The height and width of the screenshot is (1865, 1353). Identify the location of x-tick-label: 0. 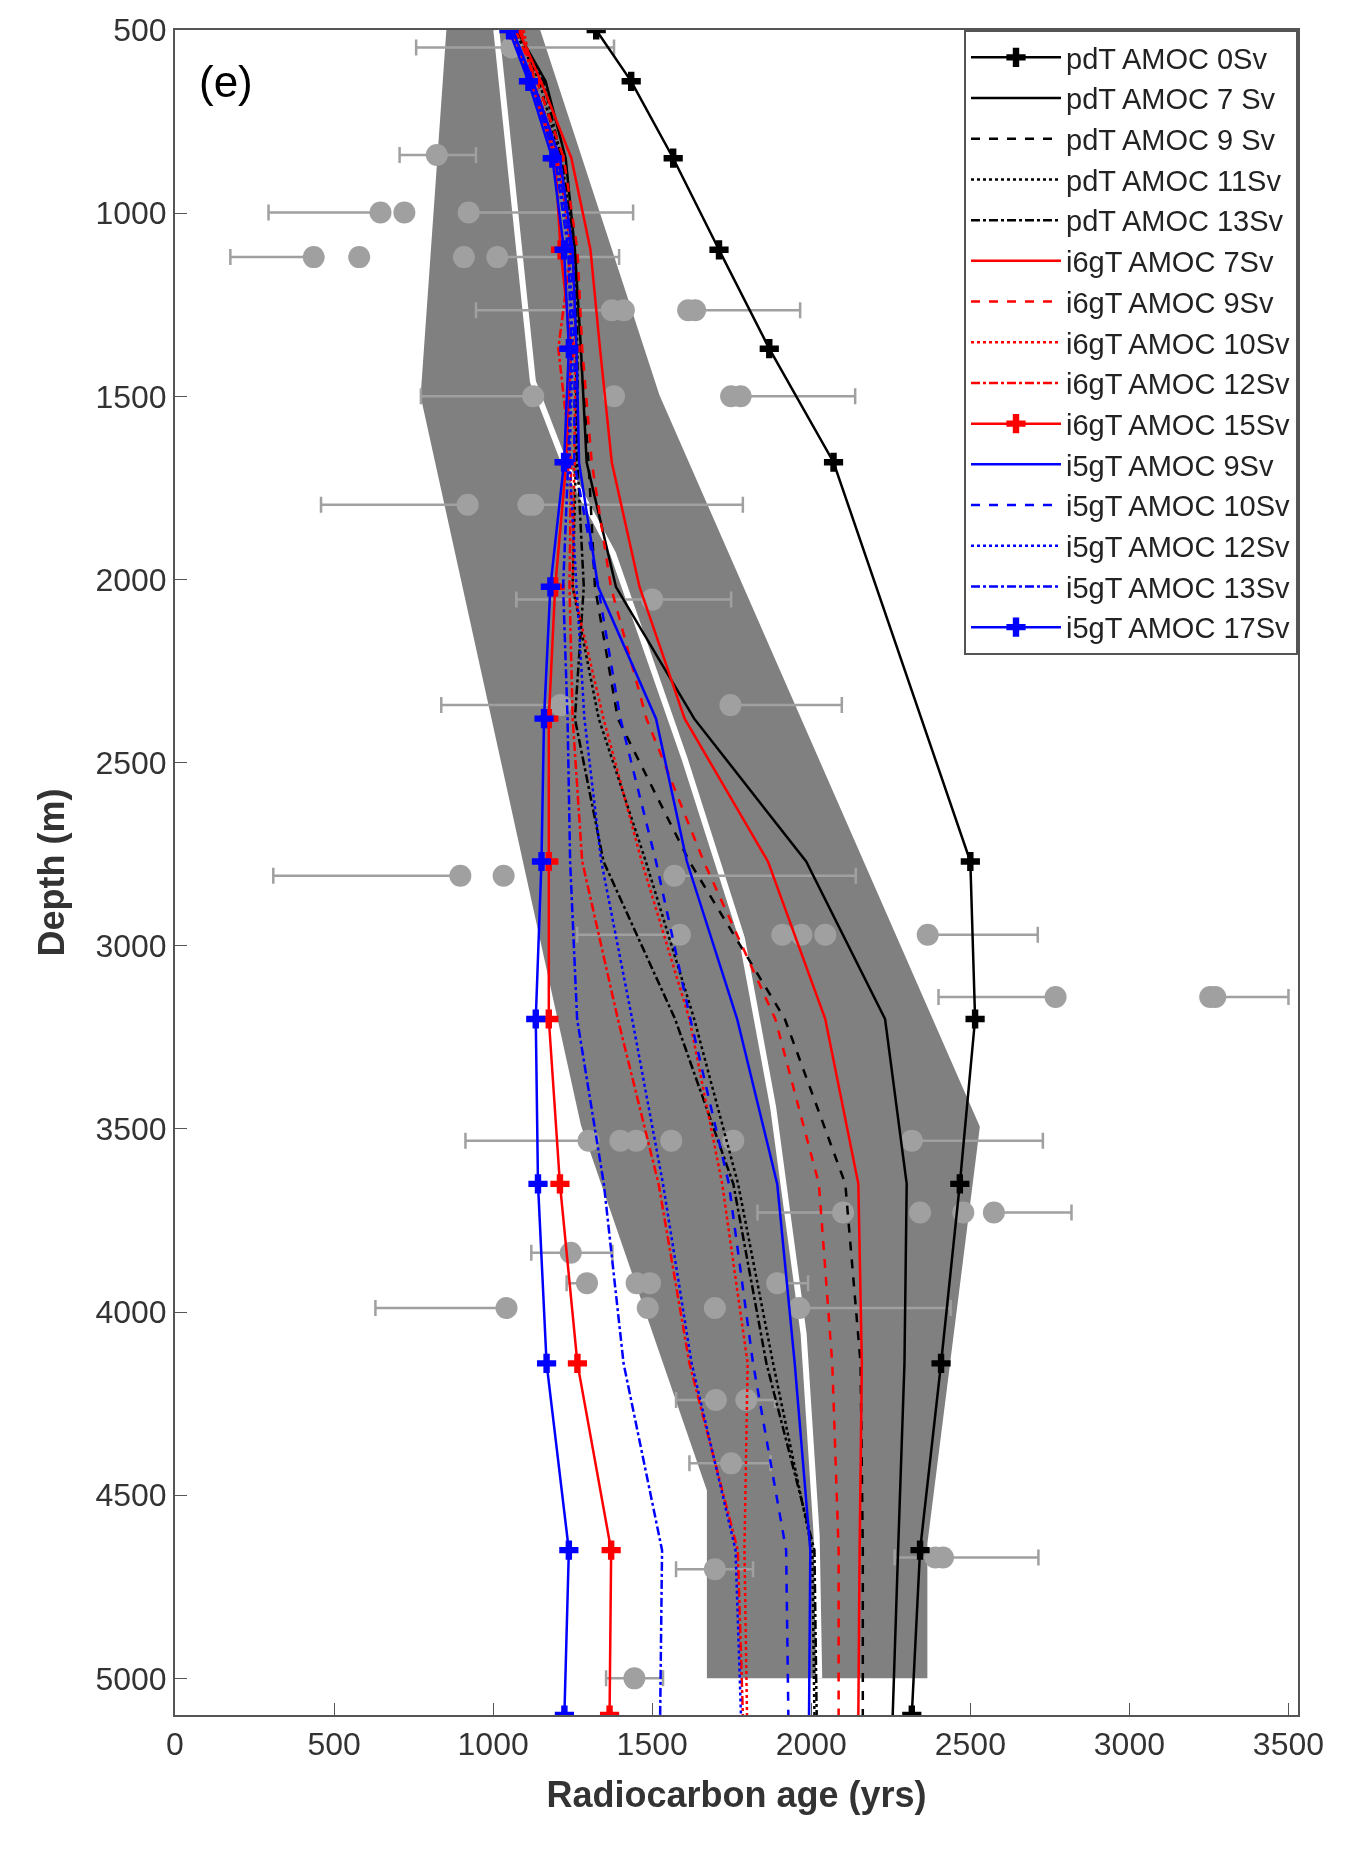
(175, 1744).